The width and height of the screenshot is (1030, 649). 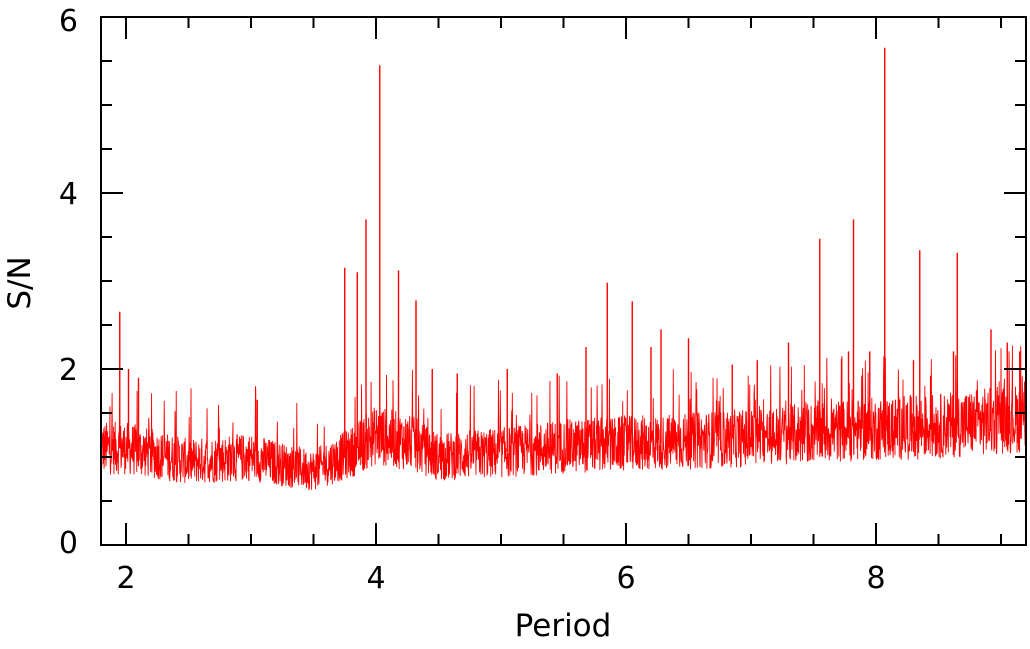 I want to click on y-tick-label: 2, so click(x=68, y=370).